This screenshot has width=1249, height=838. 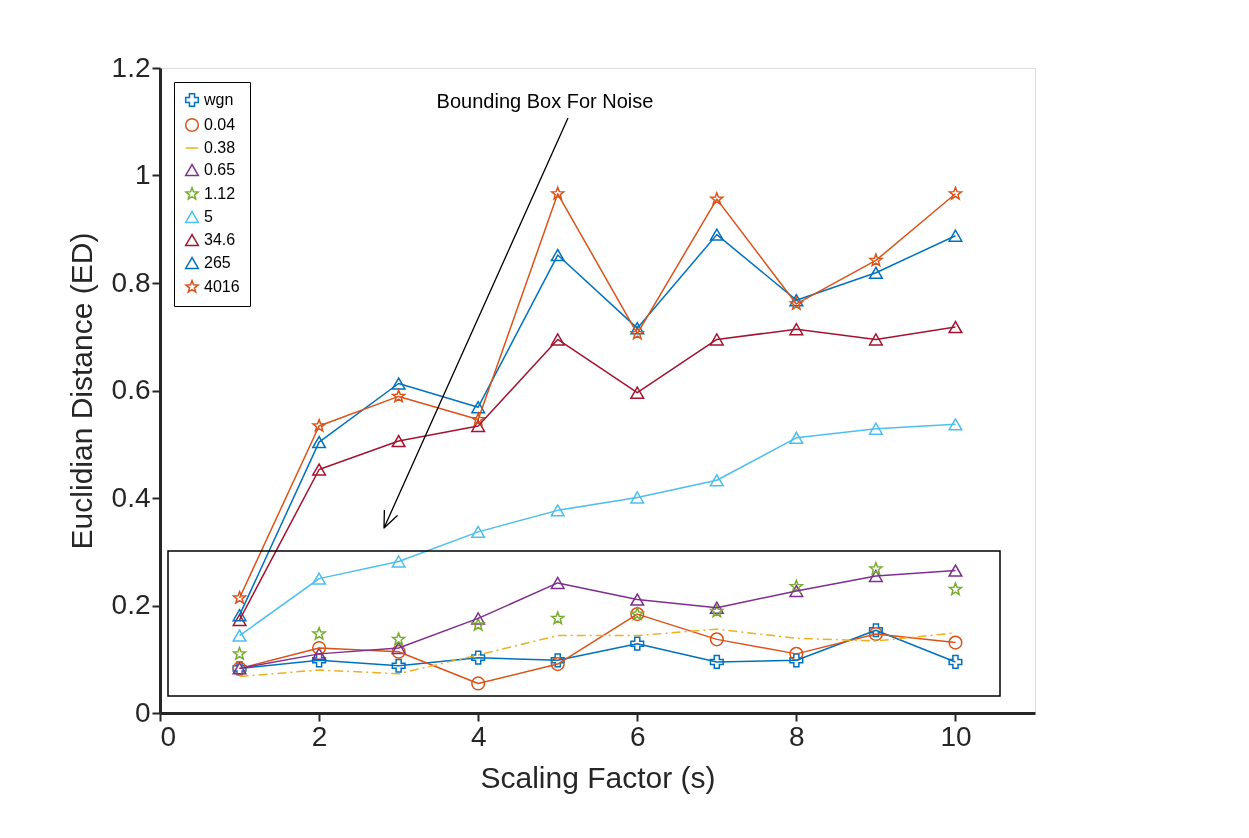 I want to click on y-tick-label: 0.4, so click(x=131, y=497).